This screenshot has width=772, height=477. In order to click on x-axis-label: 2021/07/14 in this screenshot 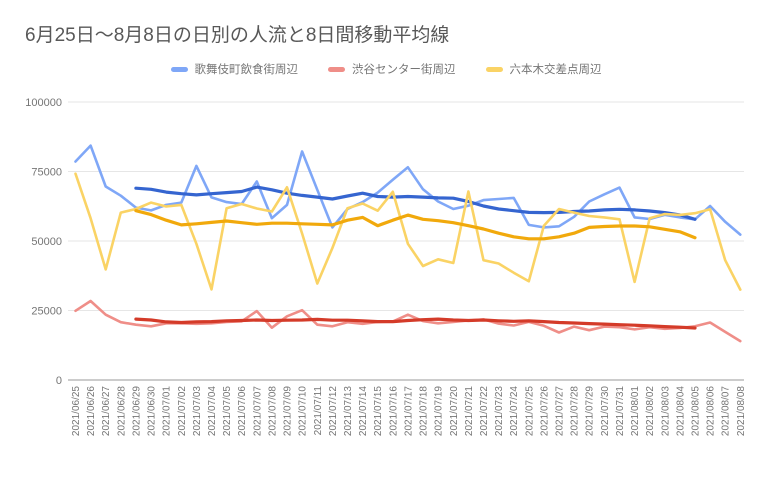, I will do `click(363, 411)`.